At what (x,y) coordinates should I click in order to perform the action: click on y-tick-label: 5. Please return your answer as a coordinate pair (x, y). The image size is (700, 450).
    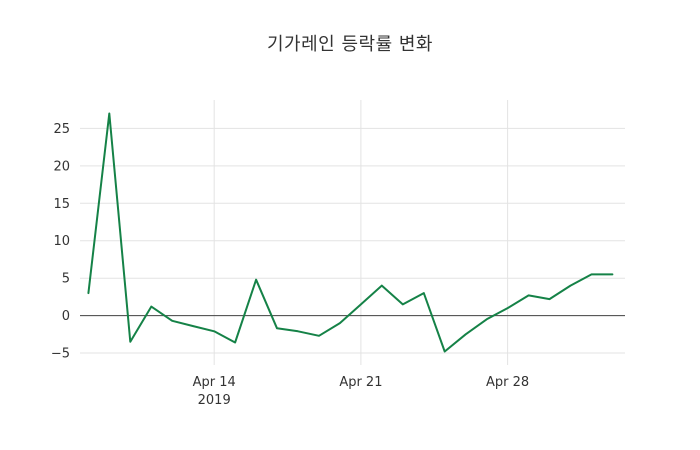
    Looking at the image, I should click on (66, 279).